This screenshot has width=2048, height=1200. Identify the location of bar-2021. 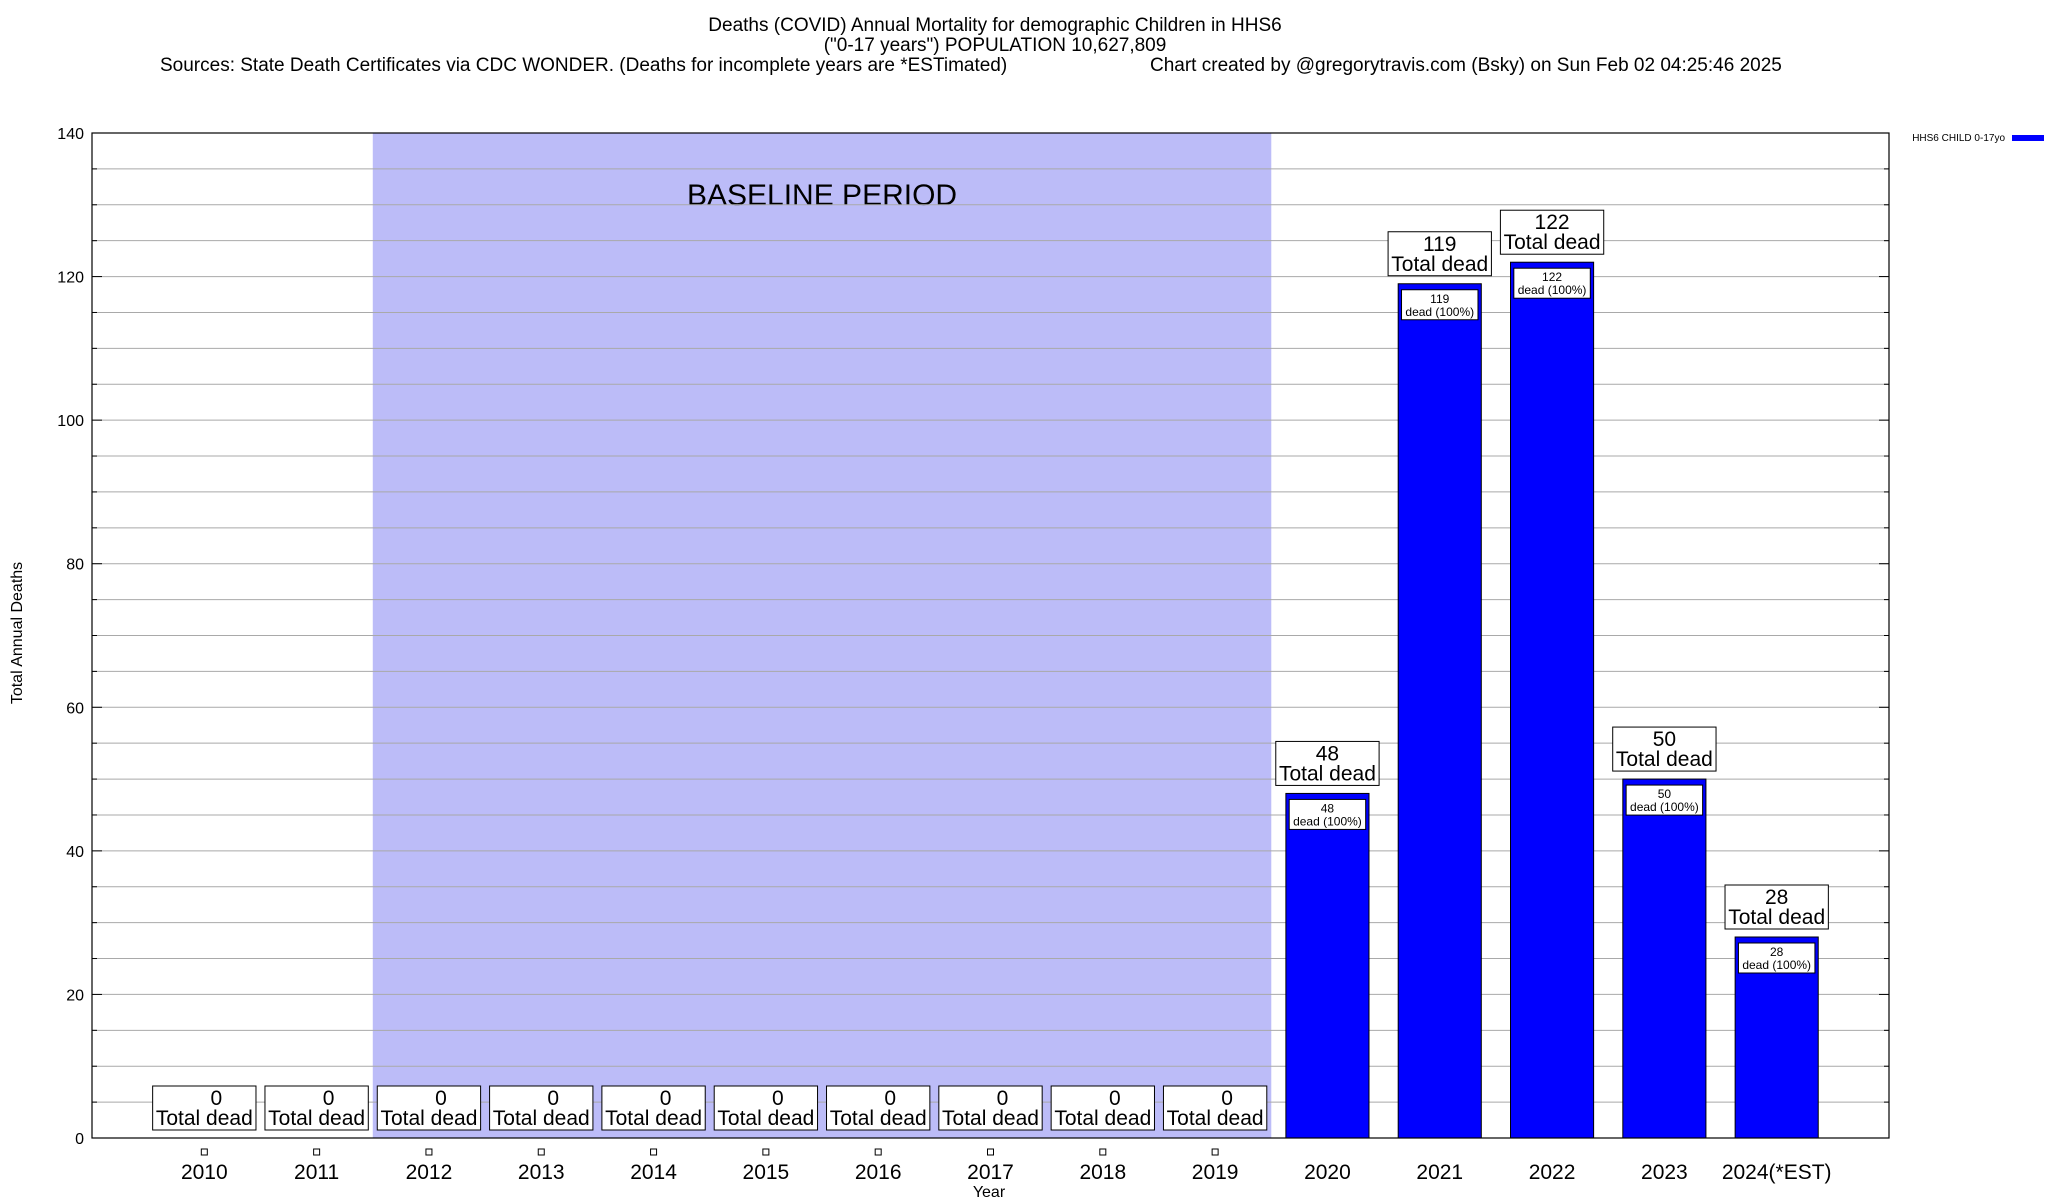
(1439, 711).